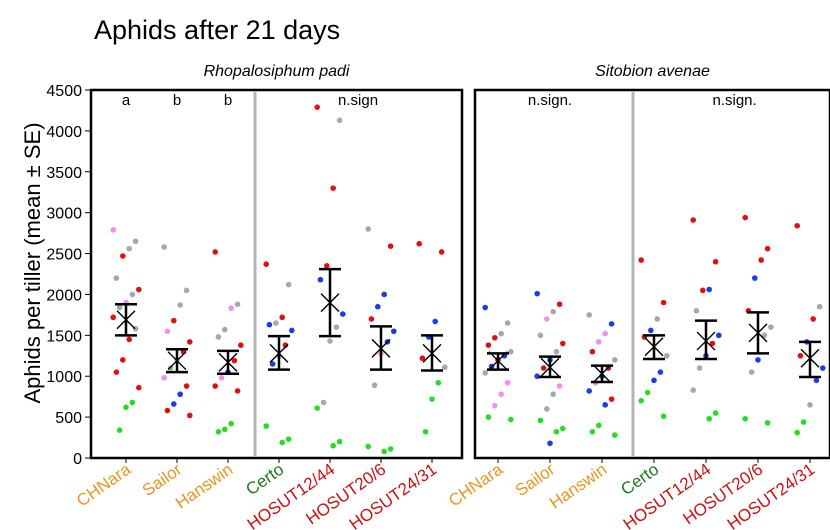  I want to click on y-tick-label: 4500, so click(64, 91).